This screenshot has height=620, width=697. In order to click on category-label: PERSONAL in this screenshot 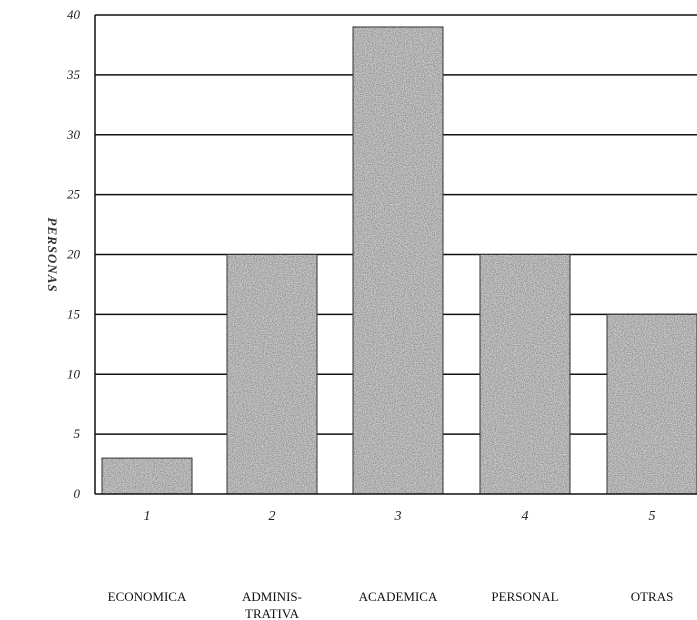, I will do `click(524, 596)`.